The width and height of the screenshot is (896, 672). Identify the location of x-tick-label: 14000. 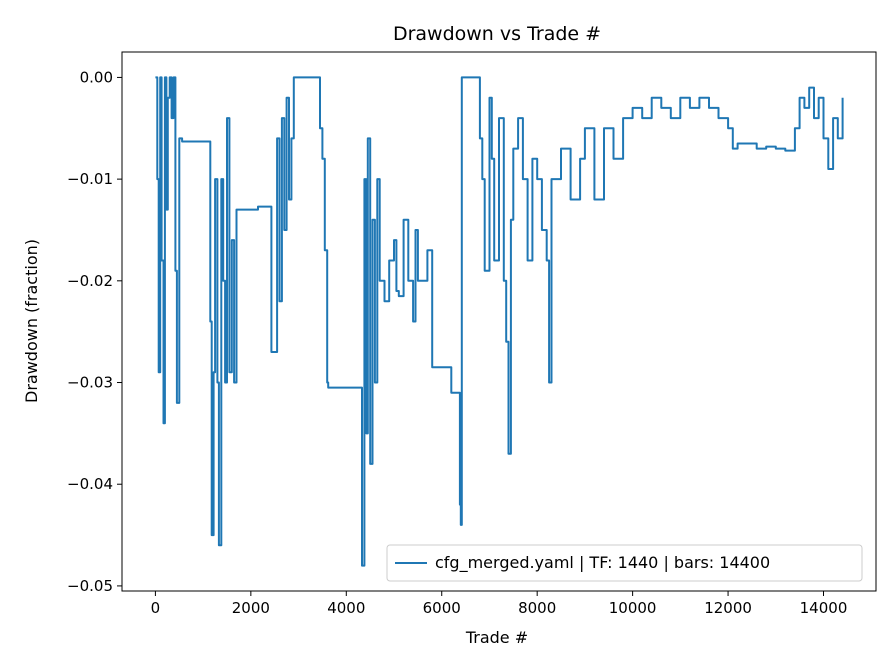
(824, 608).